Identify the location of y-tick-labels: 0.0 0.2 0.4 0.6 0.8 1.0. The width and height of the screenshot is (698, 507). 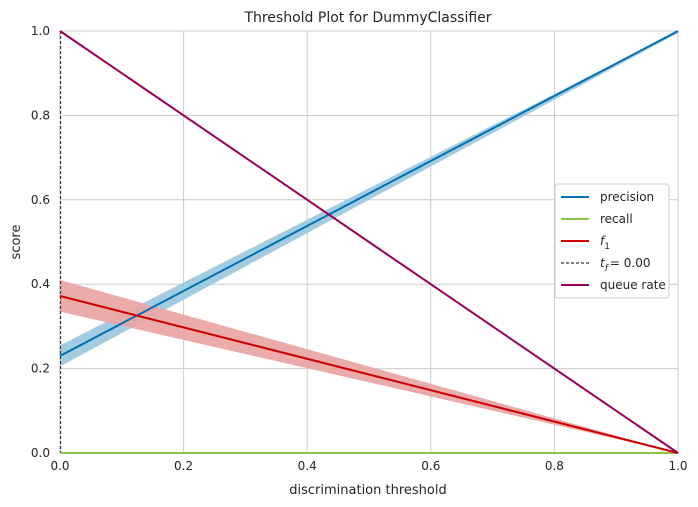
(40, 242).